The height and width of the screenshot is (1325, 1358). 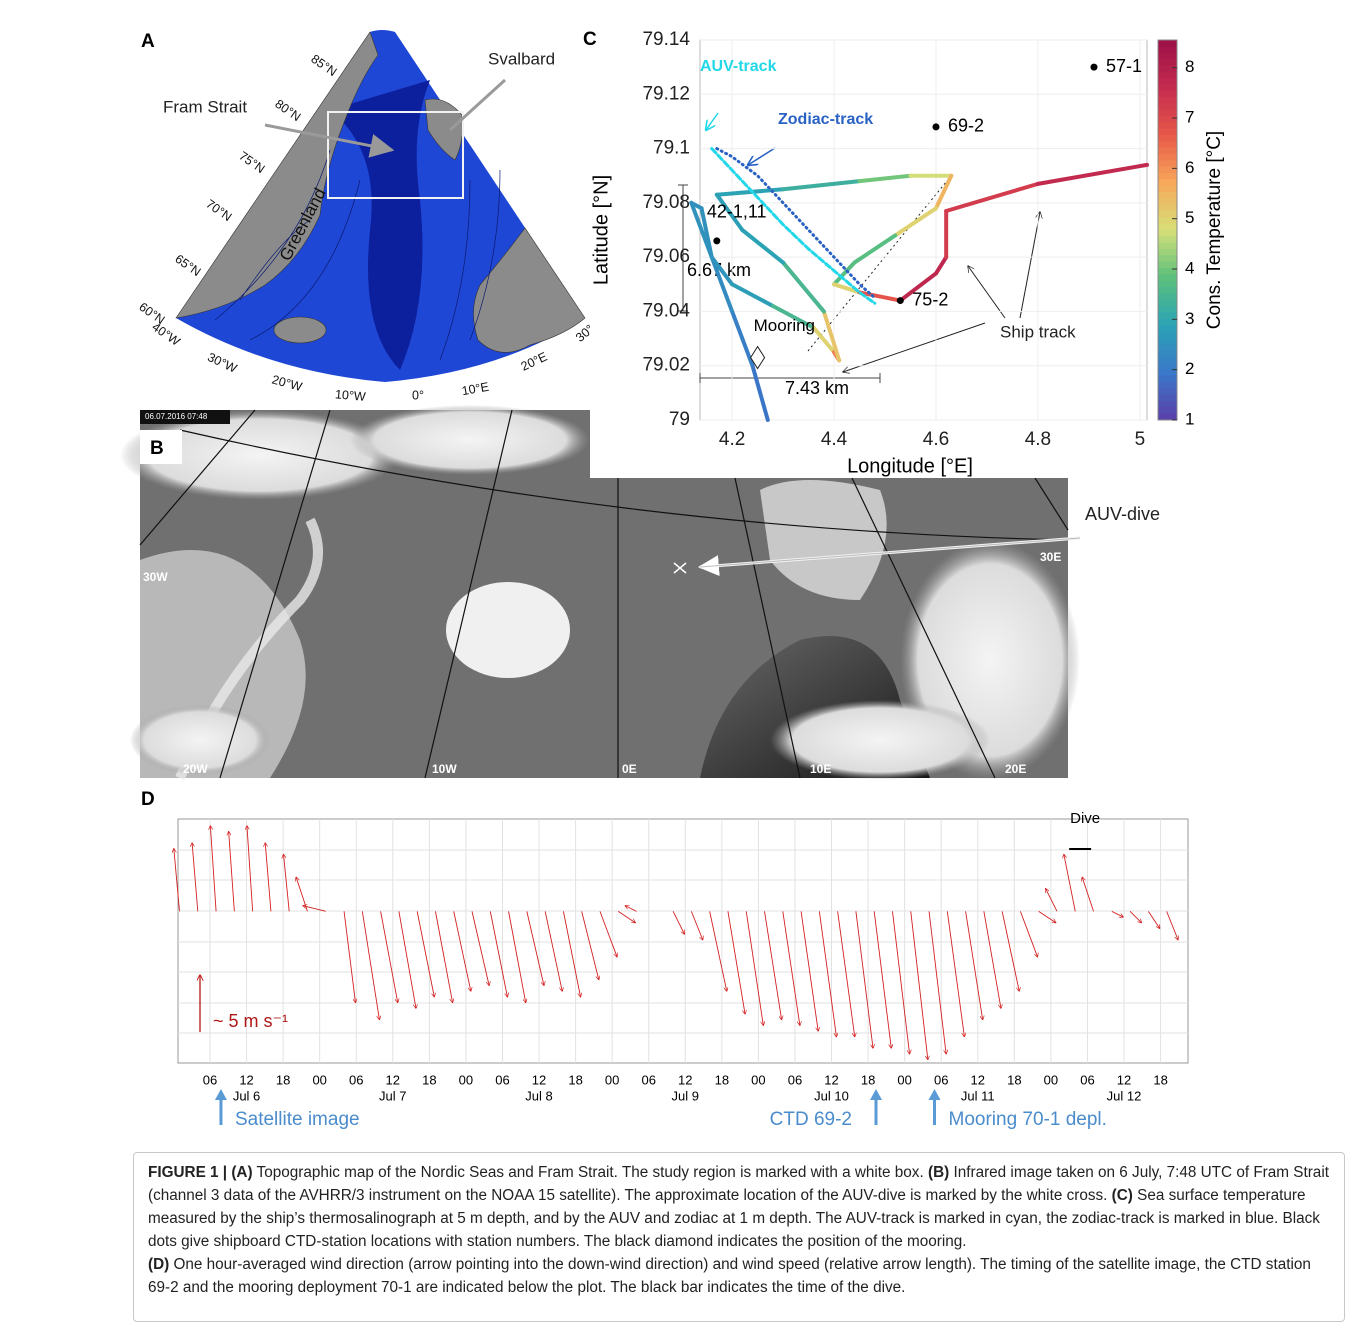 What do you see at coordinates (938, 1172) in the screenshot?
I see `caption-label: (B)` at bounding box center [938, 1172].